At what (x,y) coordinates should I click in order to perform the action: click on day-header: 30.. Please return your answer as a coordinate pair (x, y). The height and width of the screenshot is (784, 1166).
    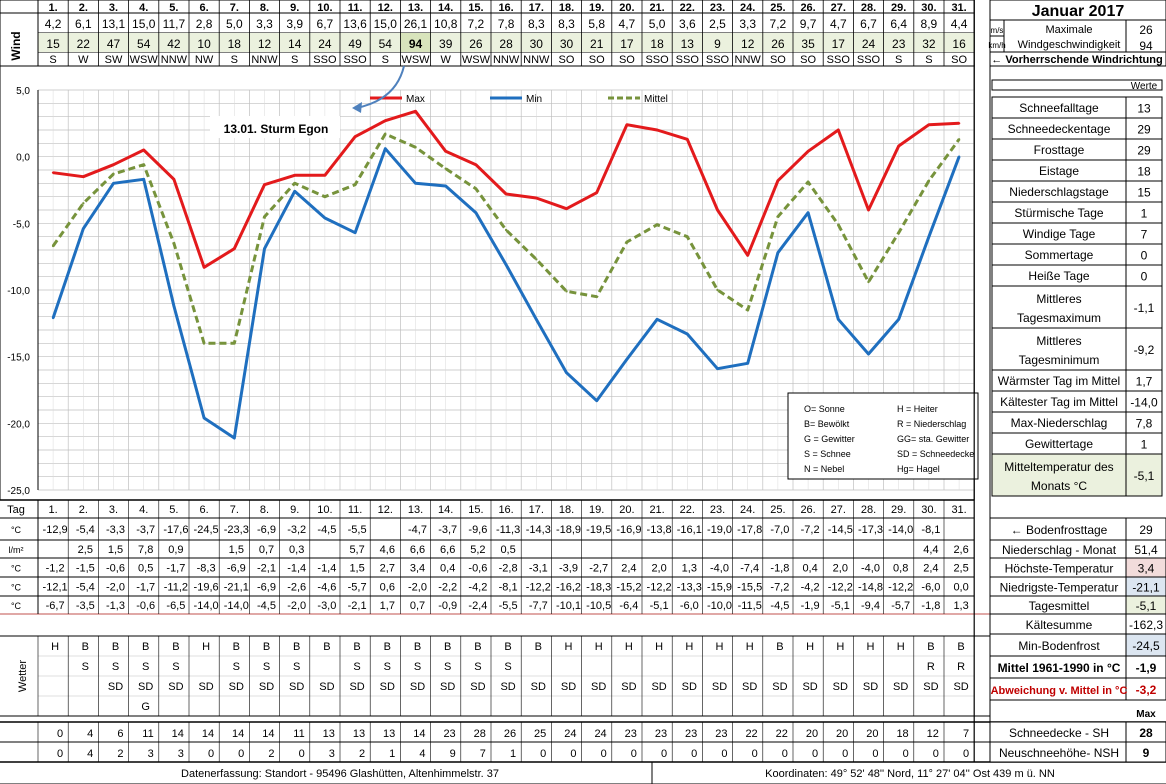
    Looking at the image, I should click on (928, 510).